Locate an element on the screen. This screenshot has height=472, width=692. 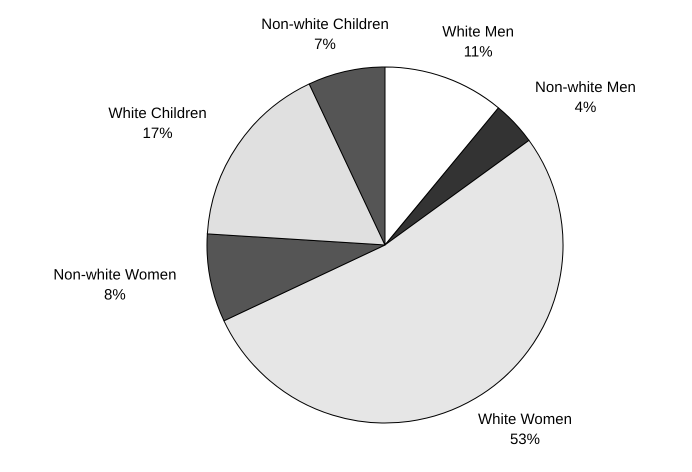
slice-label: White Women is located at coordinates (525, 419).